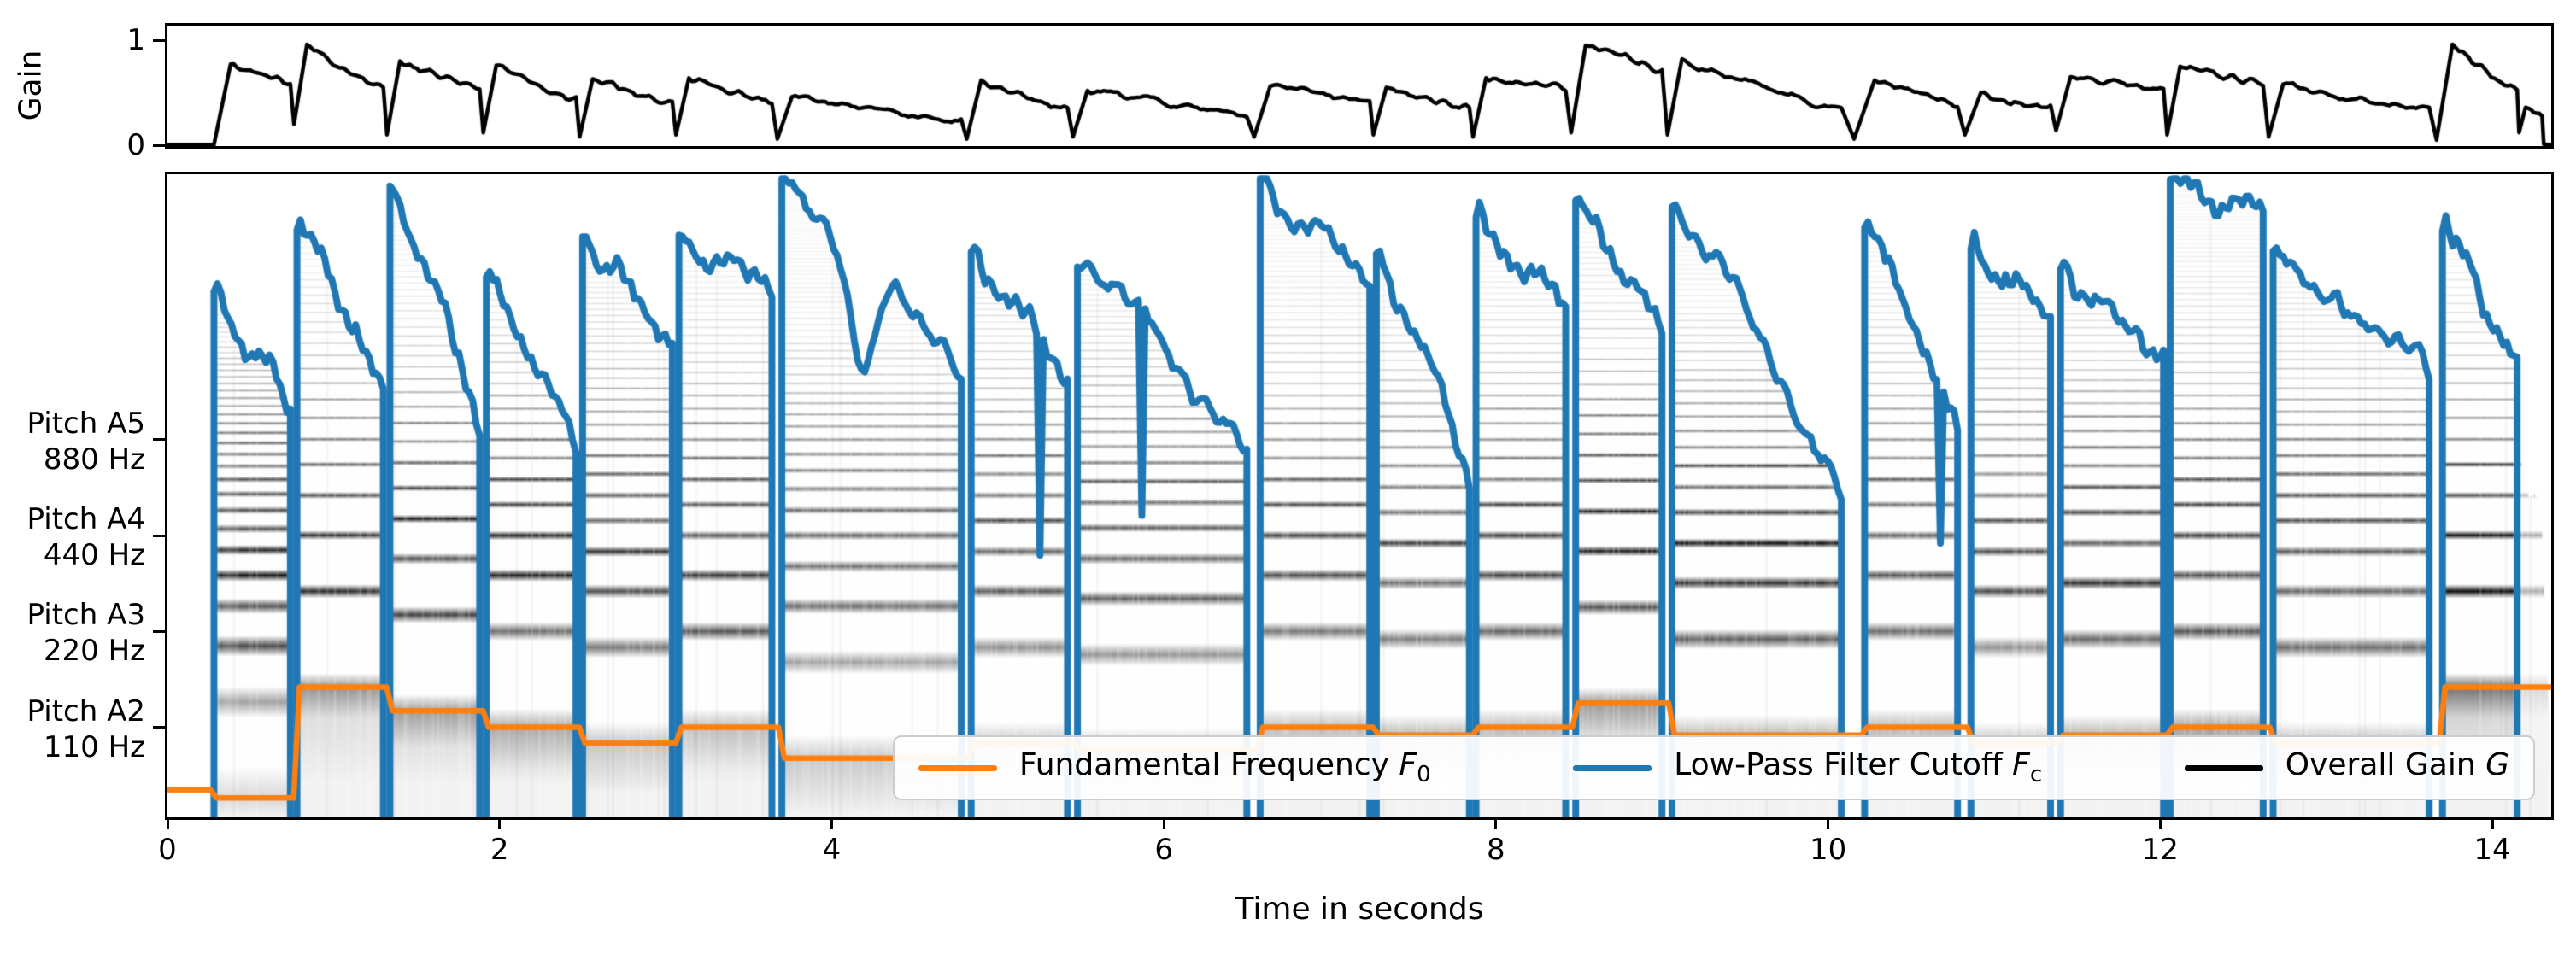  Describe the element at coordinates (85, 729) in the screenshot. I see `pitch-tick-label: Pitch A2 110 Hz` at that location.